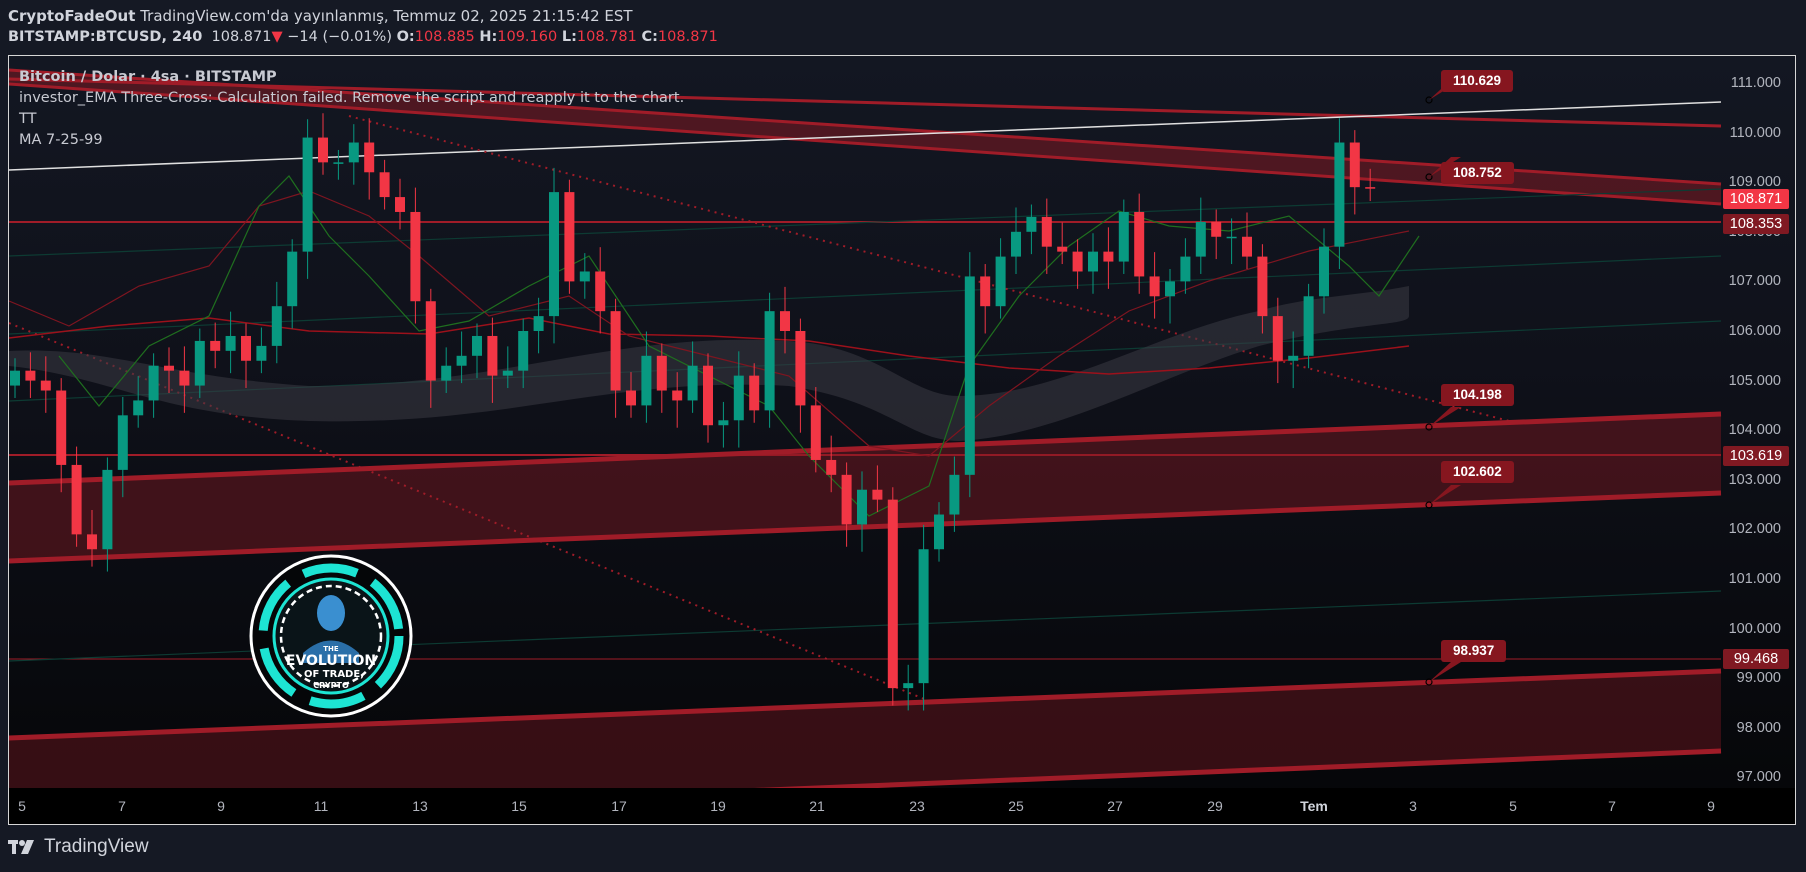 This screenshot has width=1806, height=872. I want to click on logo-text-evolution: EVOLUTION, so click(331, 661).